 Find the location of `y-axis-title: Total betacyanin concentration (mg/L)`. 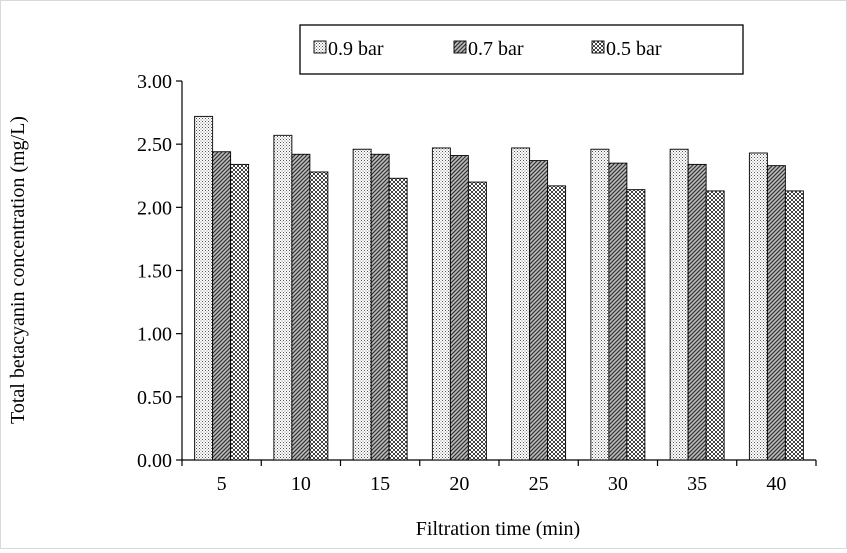

y-axis-title: Total betacyanin concentration (mg/L) is located at coordinates (18, 270).